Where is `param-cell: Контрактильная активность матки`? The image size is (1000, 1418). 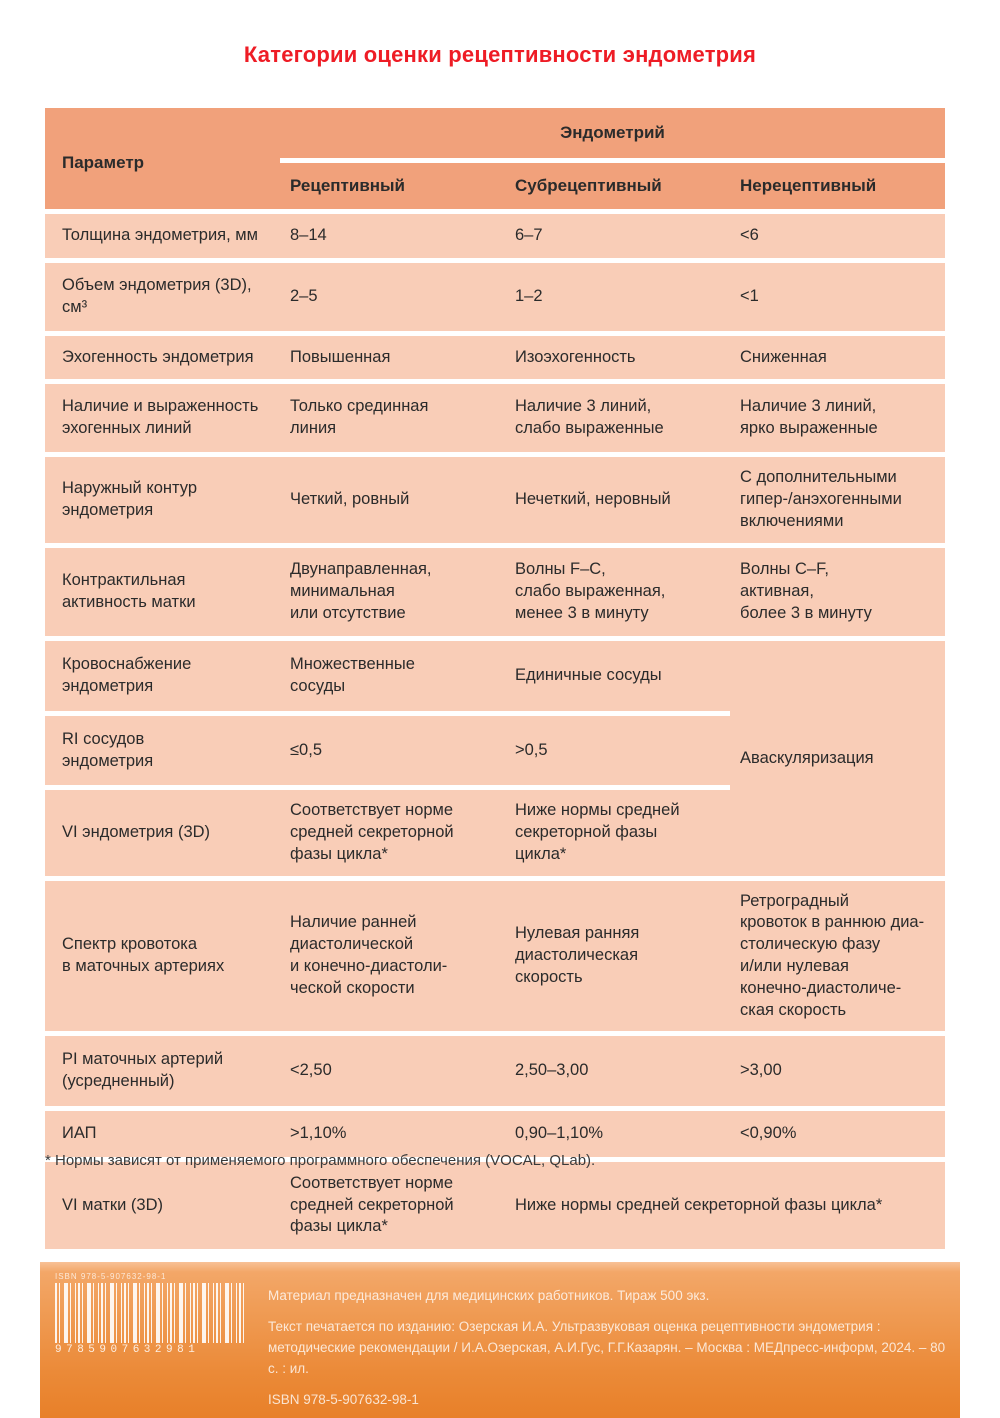 param-cell: Контрактильная активность матки is located at coordinates (162, 592).